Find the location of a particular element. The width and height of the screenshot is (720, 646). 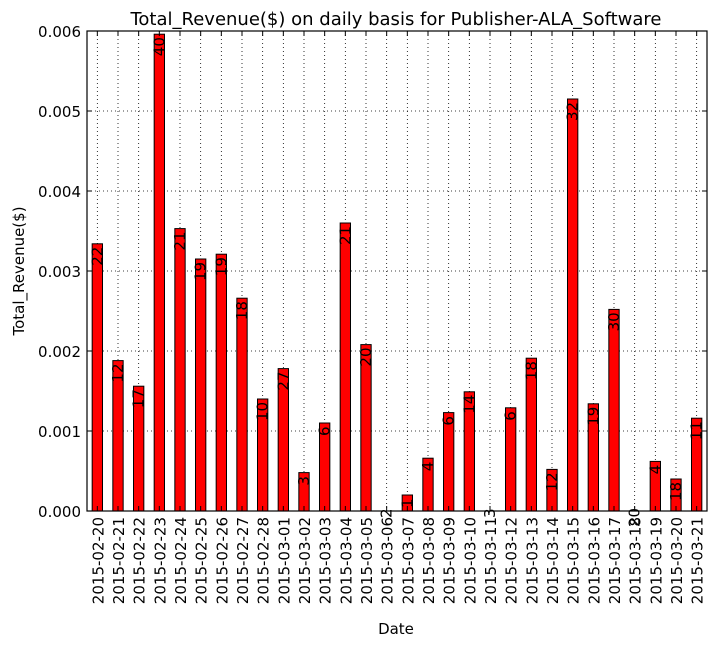

x-tick-label: 2015-02-20 is located at coordinates (98, 560).